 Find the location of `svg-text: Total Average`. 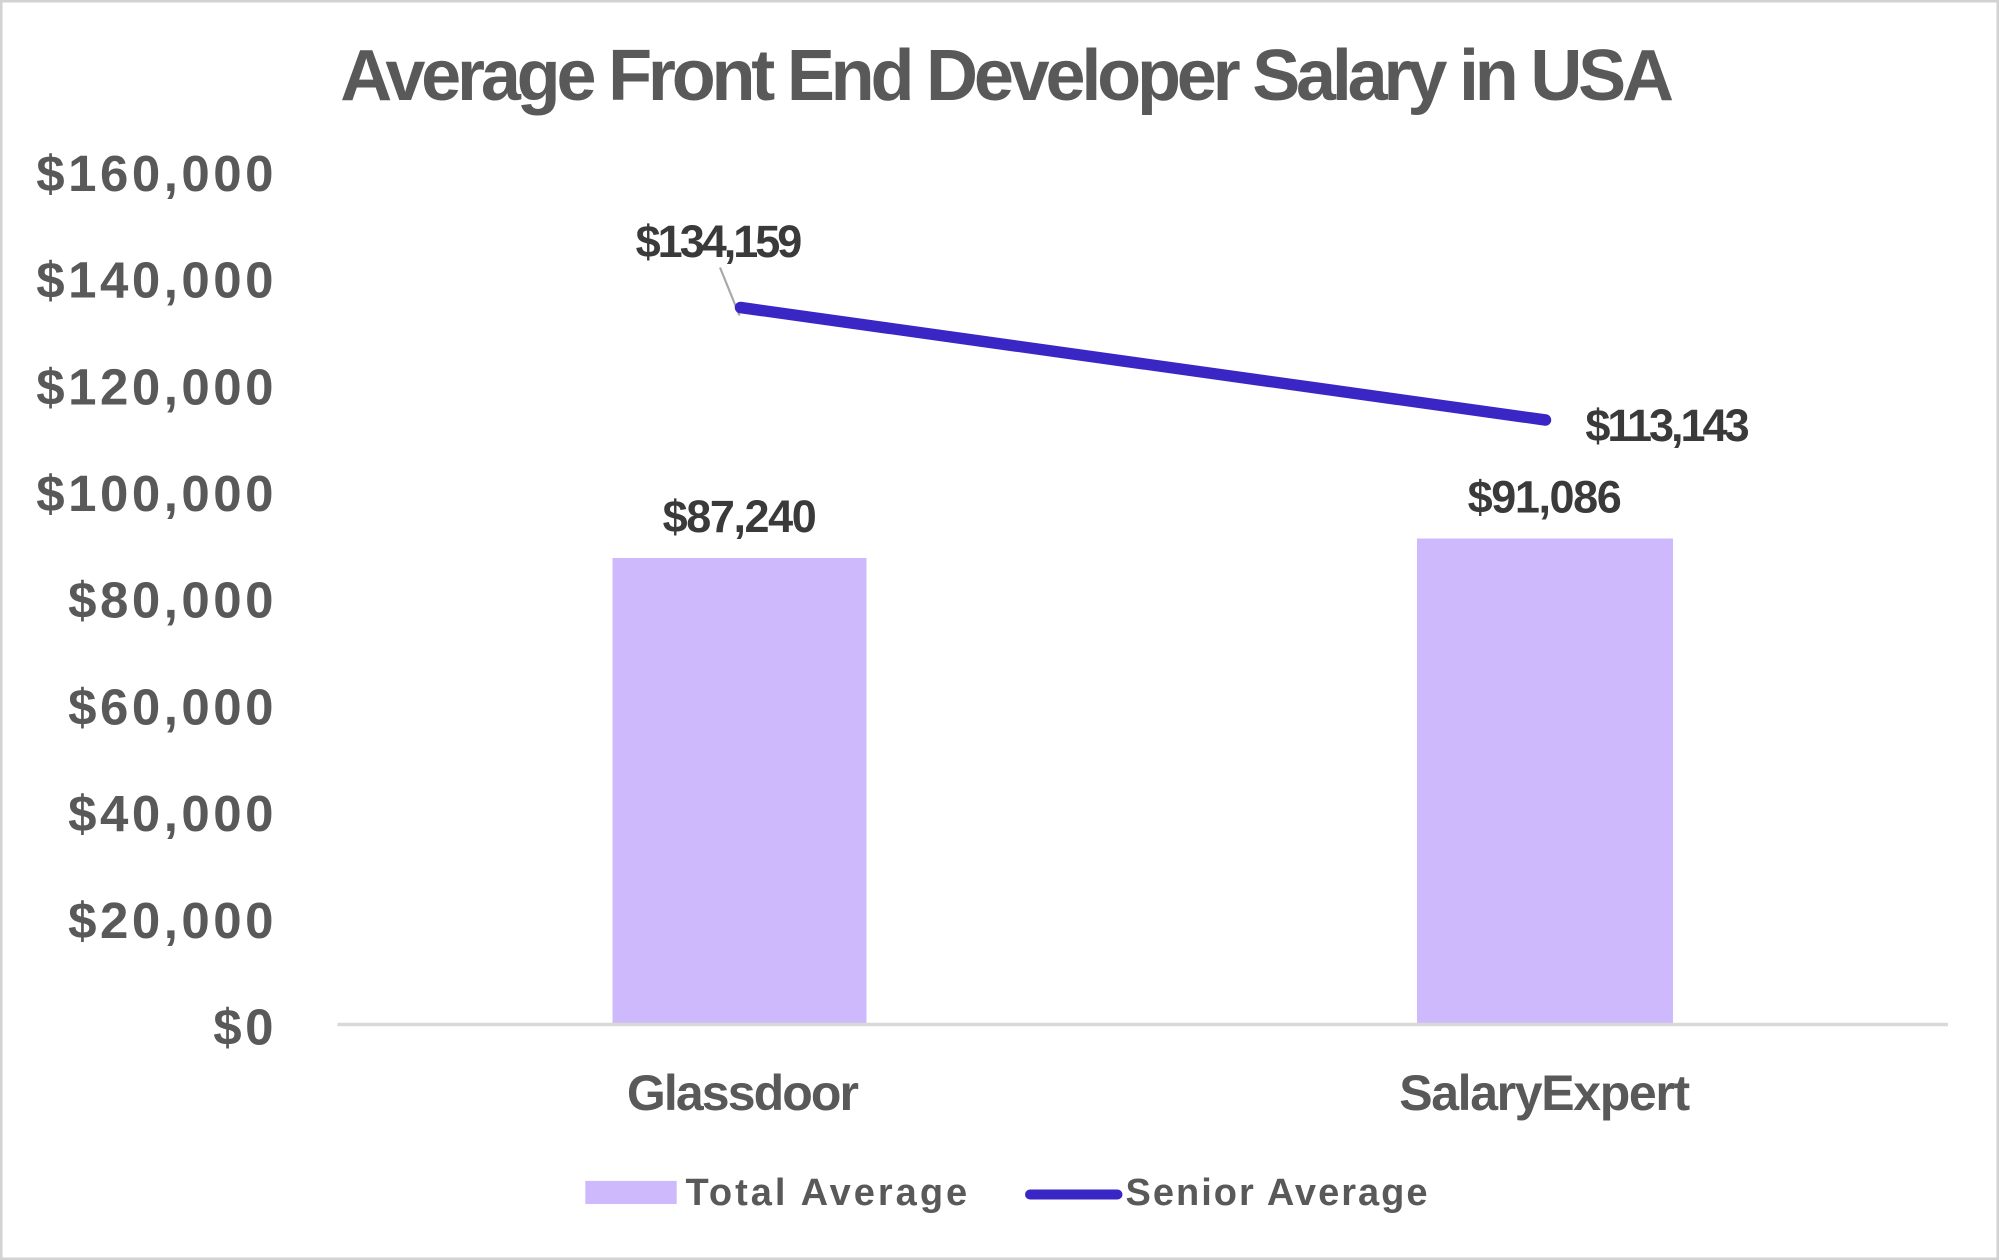

svg-text: Total Average is located at coordinates (828, 1193).